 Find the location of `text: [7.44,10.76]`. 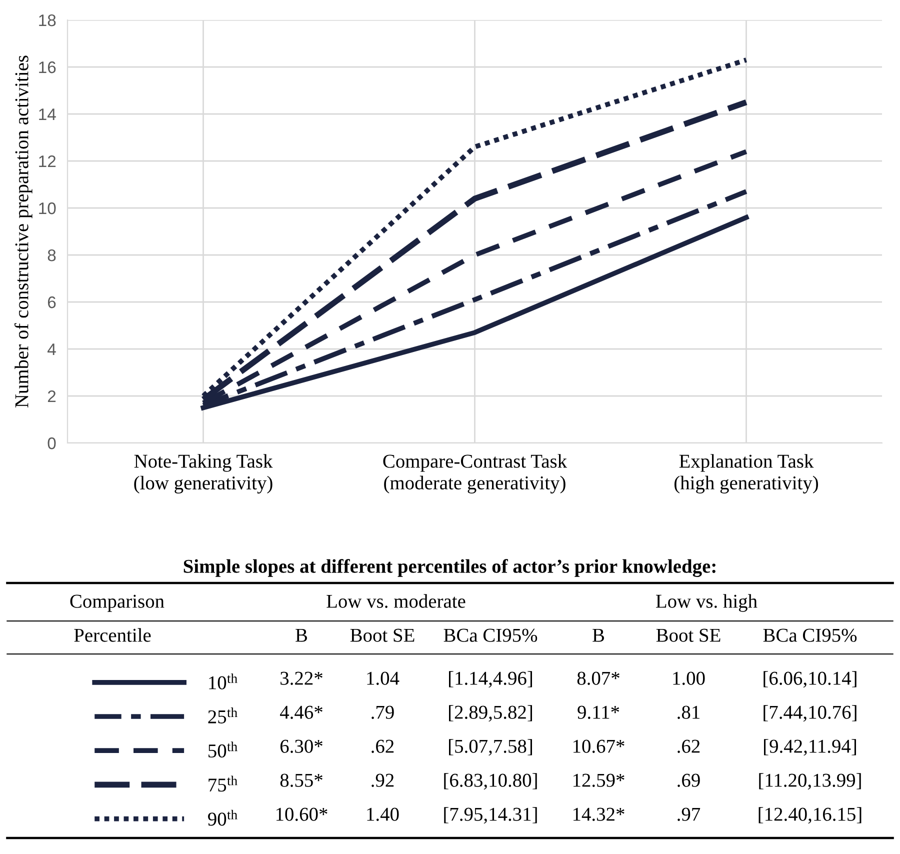

text: [7.44,10.76] is located at coordinates (810, 713).